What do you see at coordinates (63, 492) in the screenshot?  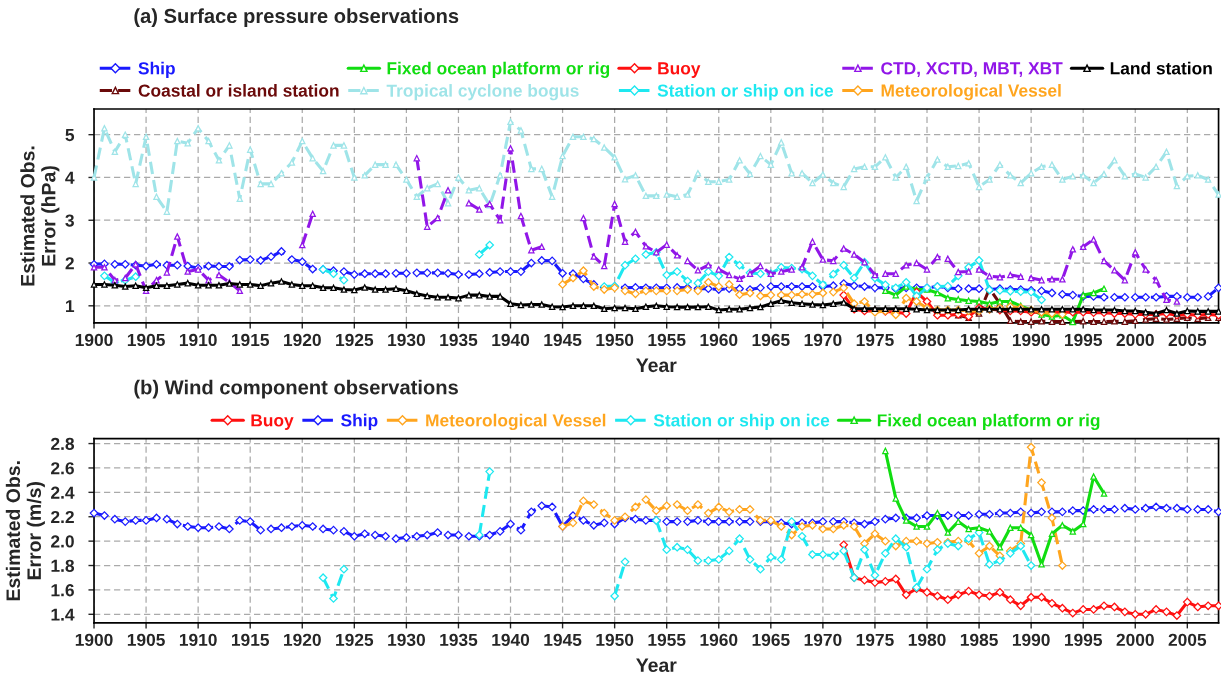 I see `y-tick-label: 2.4` at bounding box center [63, 492].